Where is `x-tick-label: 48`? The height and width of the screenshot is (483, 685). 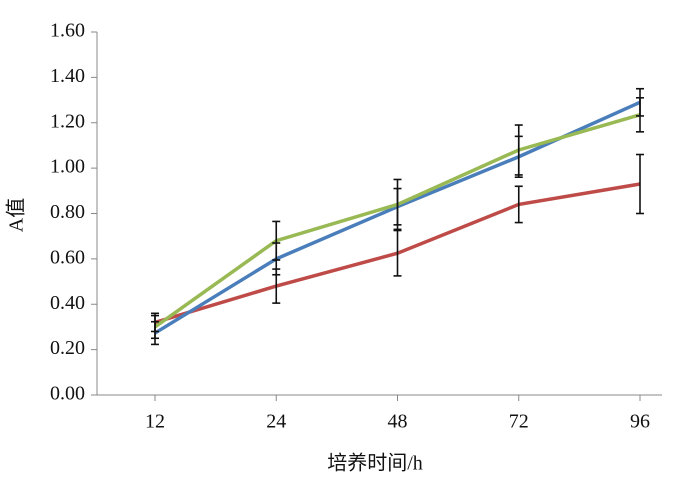
x-tick-label: 48 is located at coordinates (398, 422).